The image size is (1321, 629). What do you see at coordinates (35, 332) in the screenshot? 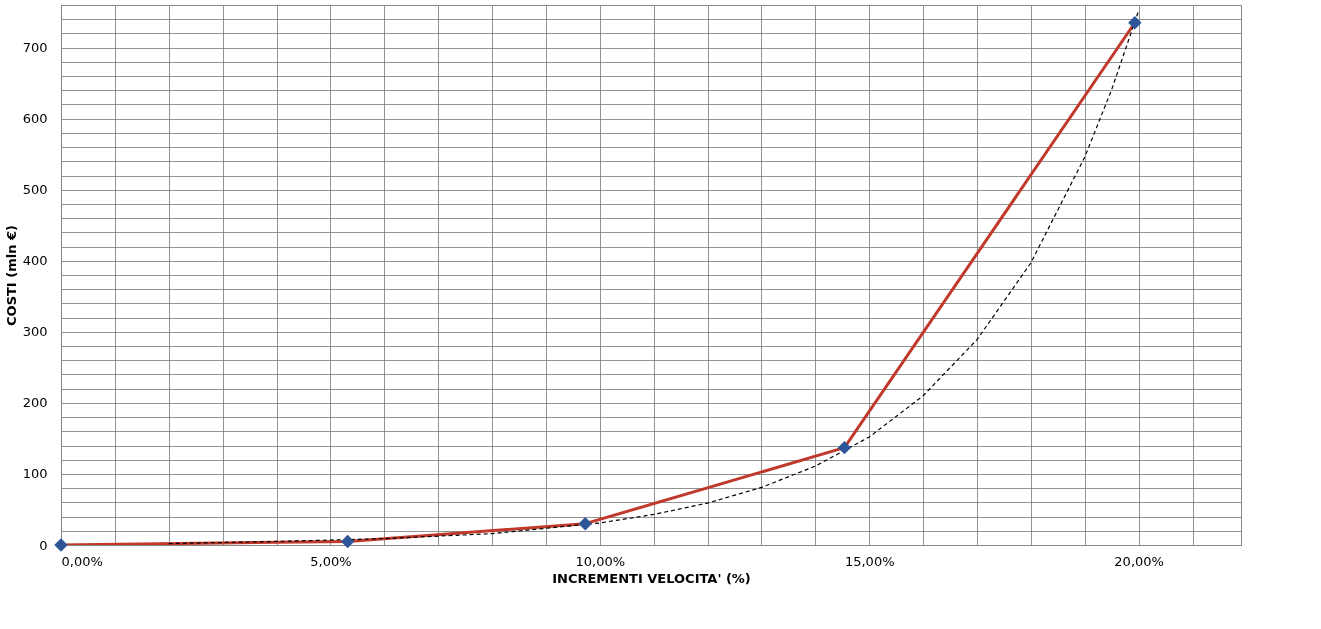
I see `y-tick-label: 300` at bounding box center [35, 332].